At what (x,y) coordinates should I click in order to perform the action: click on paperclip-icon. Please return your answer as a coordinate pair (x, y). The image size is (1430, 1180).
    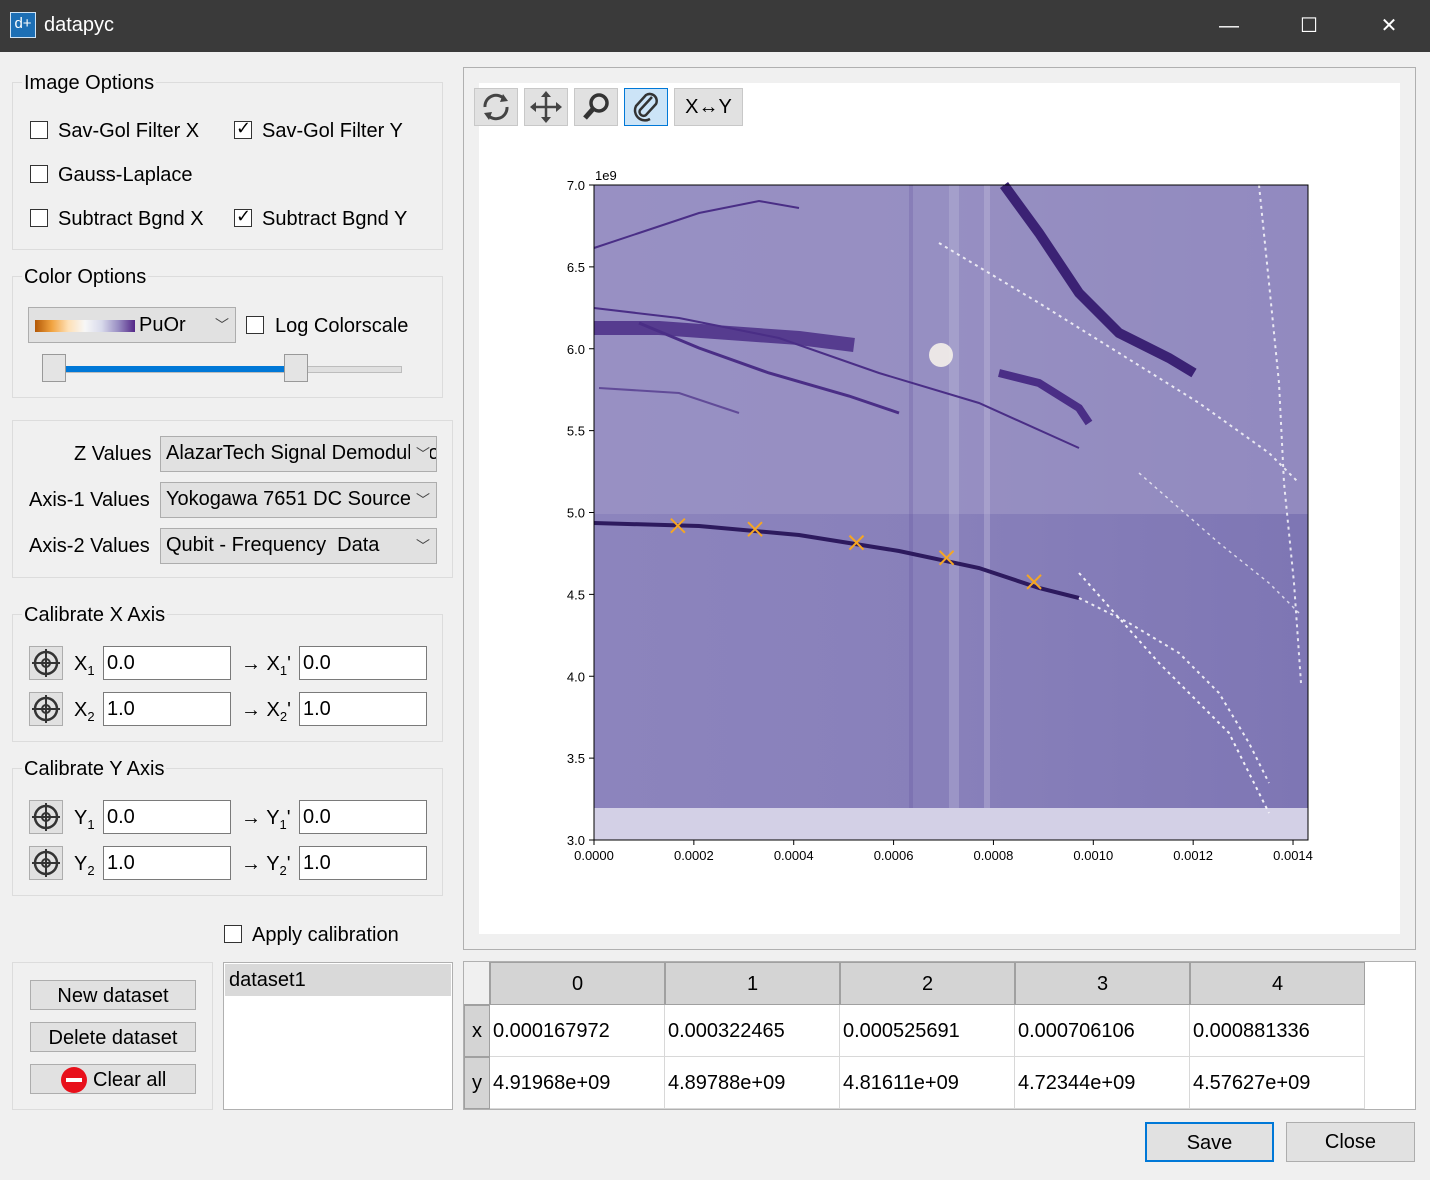
    Looking at the image, I should click on (645, 107).